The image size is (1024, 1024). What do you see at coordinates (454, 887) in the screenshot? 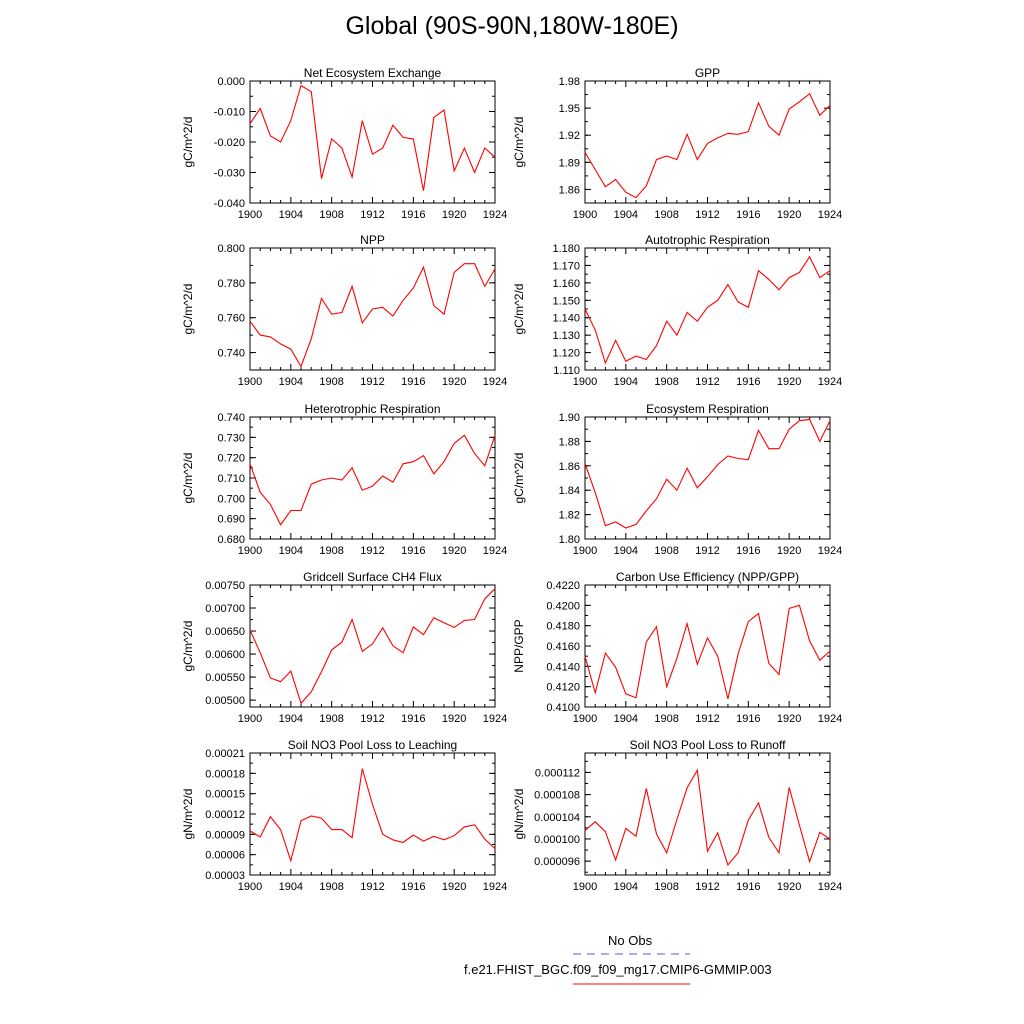
I see `chart-9-xtick-label: 1920` at bounding box center [454, 887].